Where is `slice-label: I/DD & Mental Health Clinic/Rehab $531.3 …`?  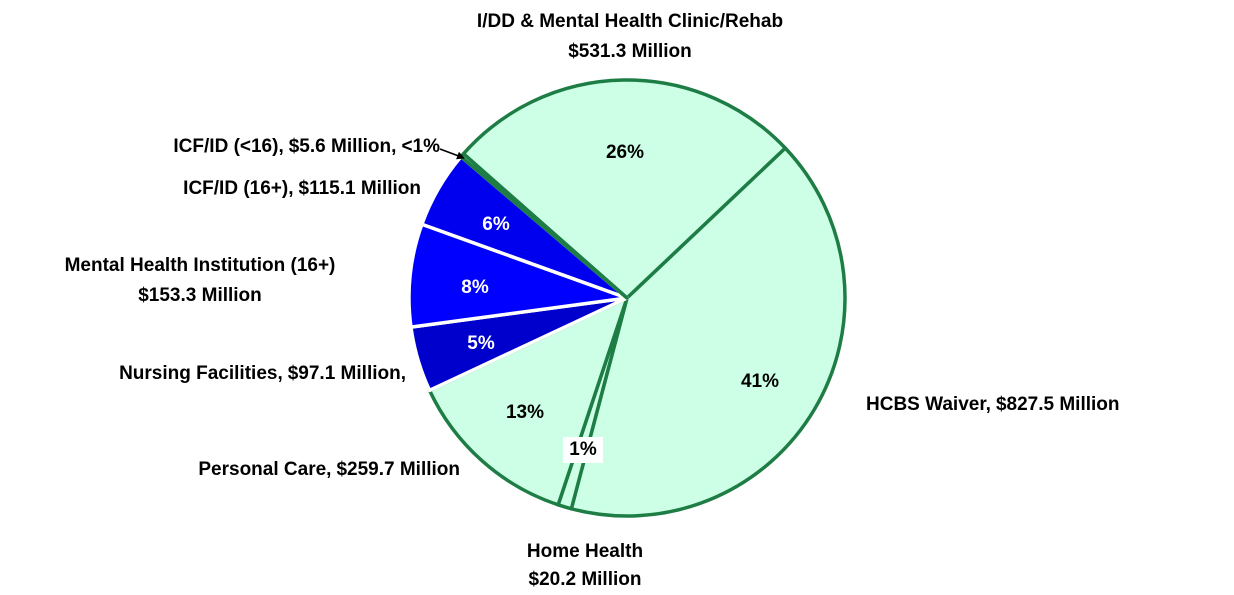
slice-label: I/DD & Mental Health Clinic/Rehab $531.3 … is located at coordinates (630, 36).